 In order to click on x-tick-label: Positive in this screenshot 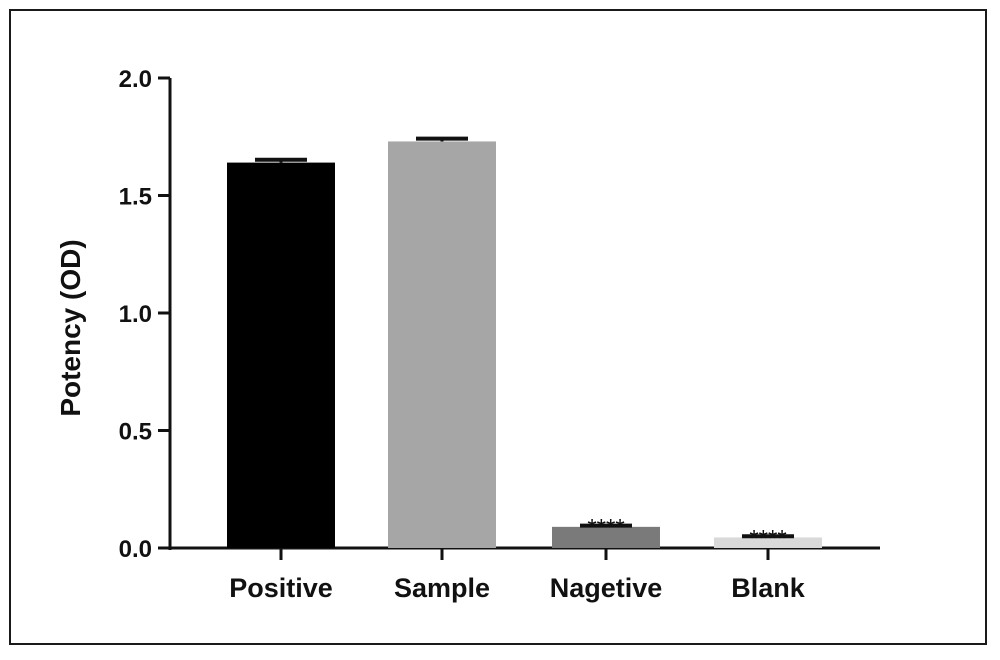, I will do `click(281, 588)`.